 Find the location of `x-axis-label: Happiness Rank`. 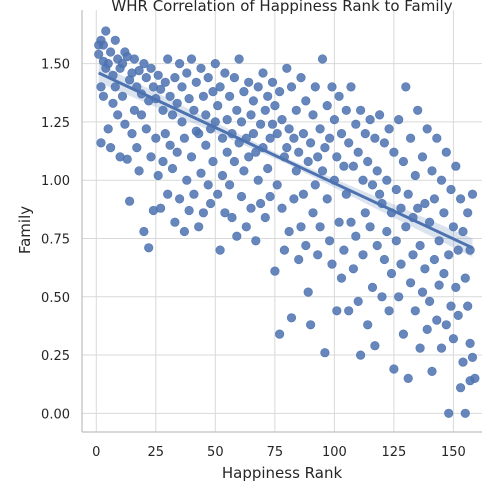

x-axis-label: Happiness Rank is located at coordinates (282, 473).